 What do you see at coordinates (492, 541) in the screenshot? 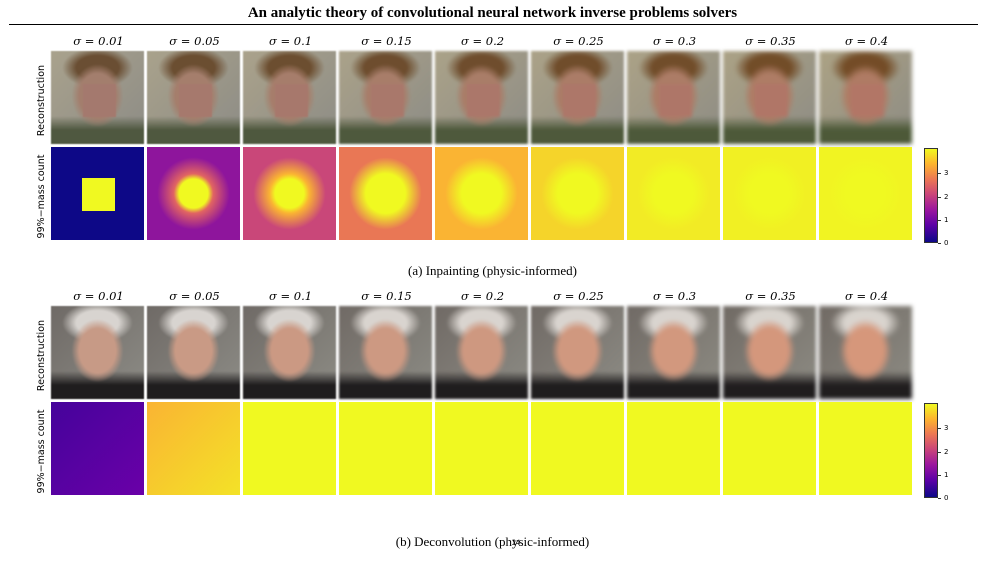
I see `figure-caption: (b) Deconvolution (physic-informed)` at bounding box center [492, 541].